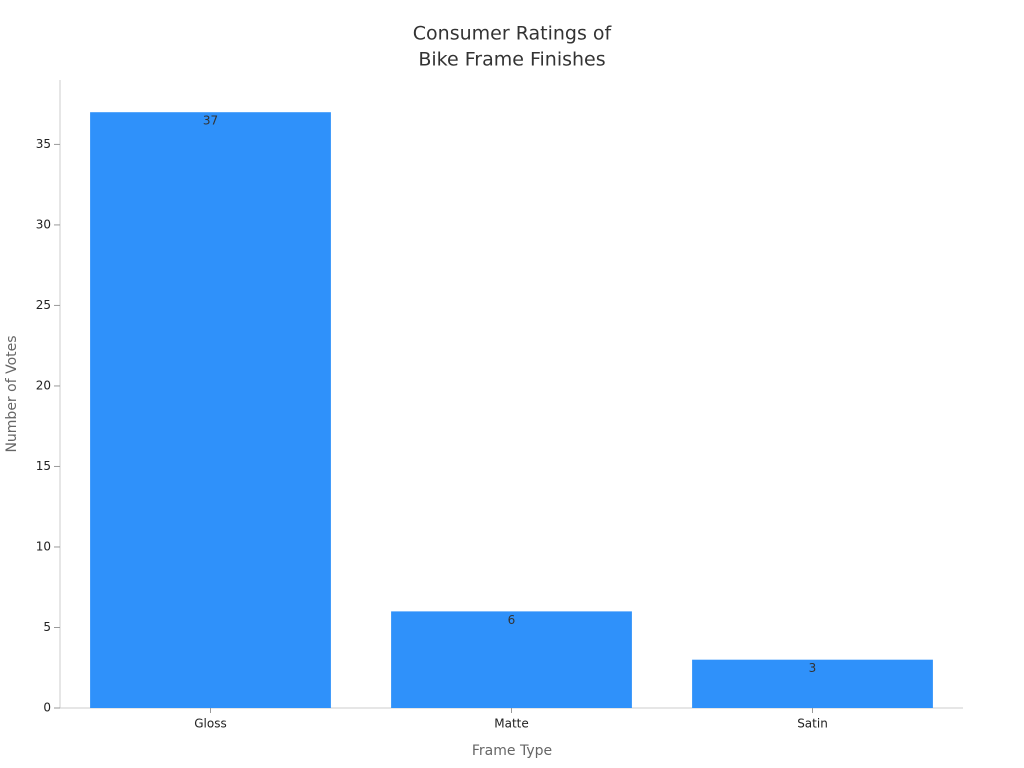  Describe the element at coordinates (43, 144) in the screenshot. I see `y-tick-label: 35` at that location.